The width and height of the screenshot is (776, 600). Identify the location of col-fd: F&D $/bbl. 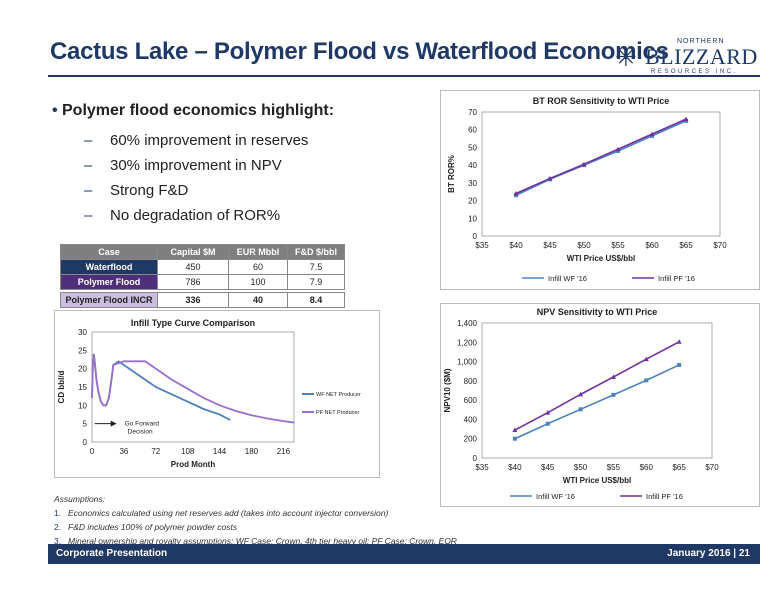
(316, 252).